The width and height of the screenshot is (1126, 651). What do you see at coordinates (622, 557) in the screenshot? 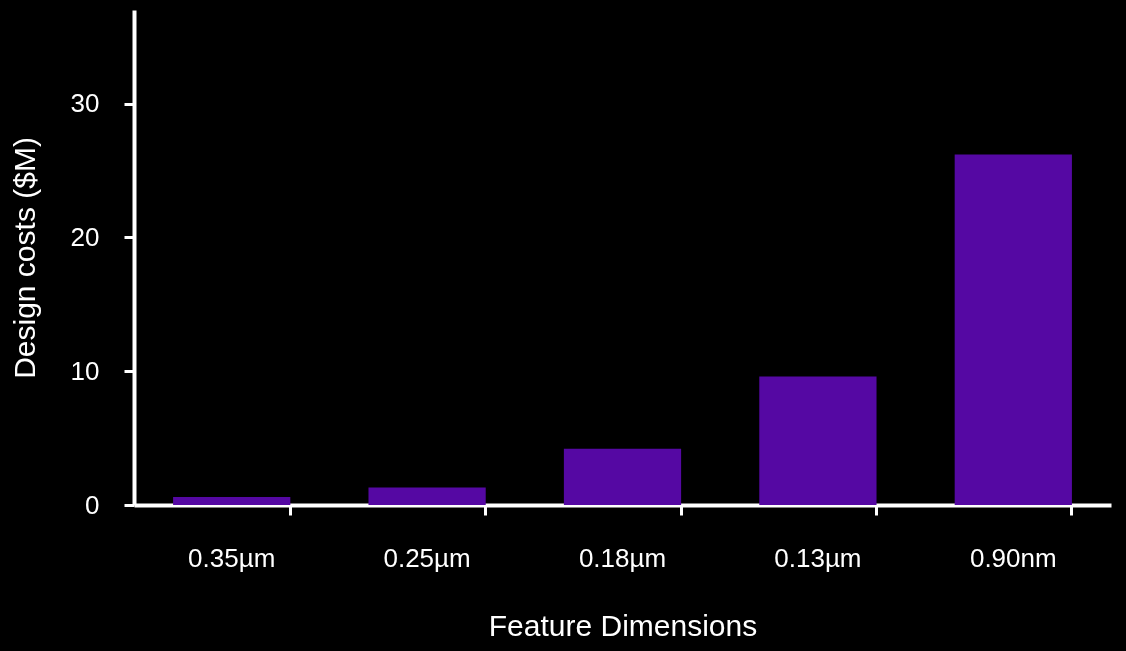
I see `x-tick-label: 0.18µm` at bounding box center [622, 557].